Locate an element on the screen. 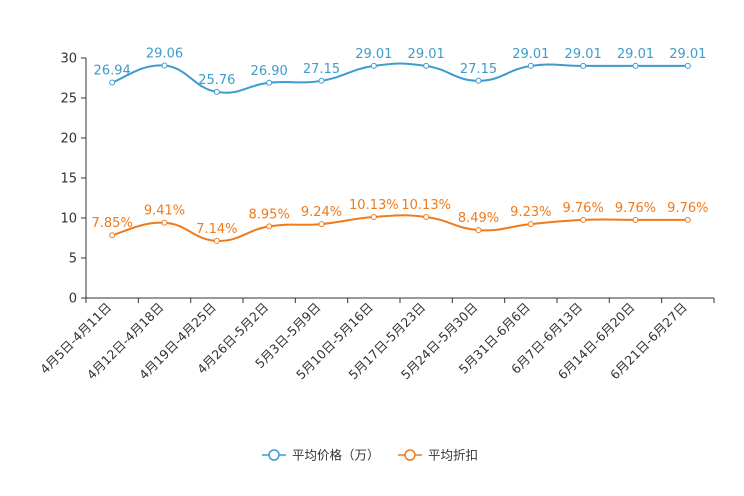  data-label: 8.49% is located at coordinates (478, 218).